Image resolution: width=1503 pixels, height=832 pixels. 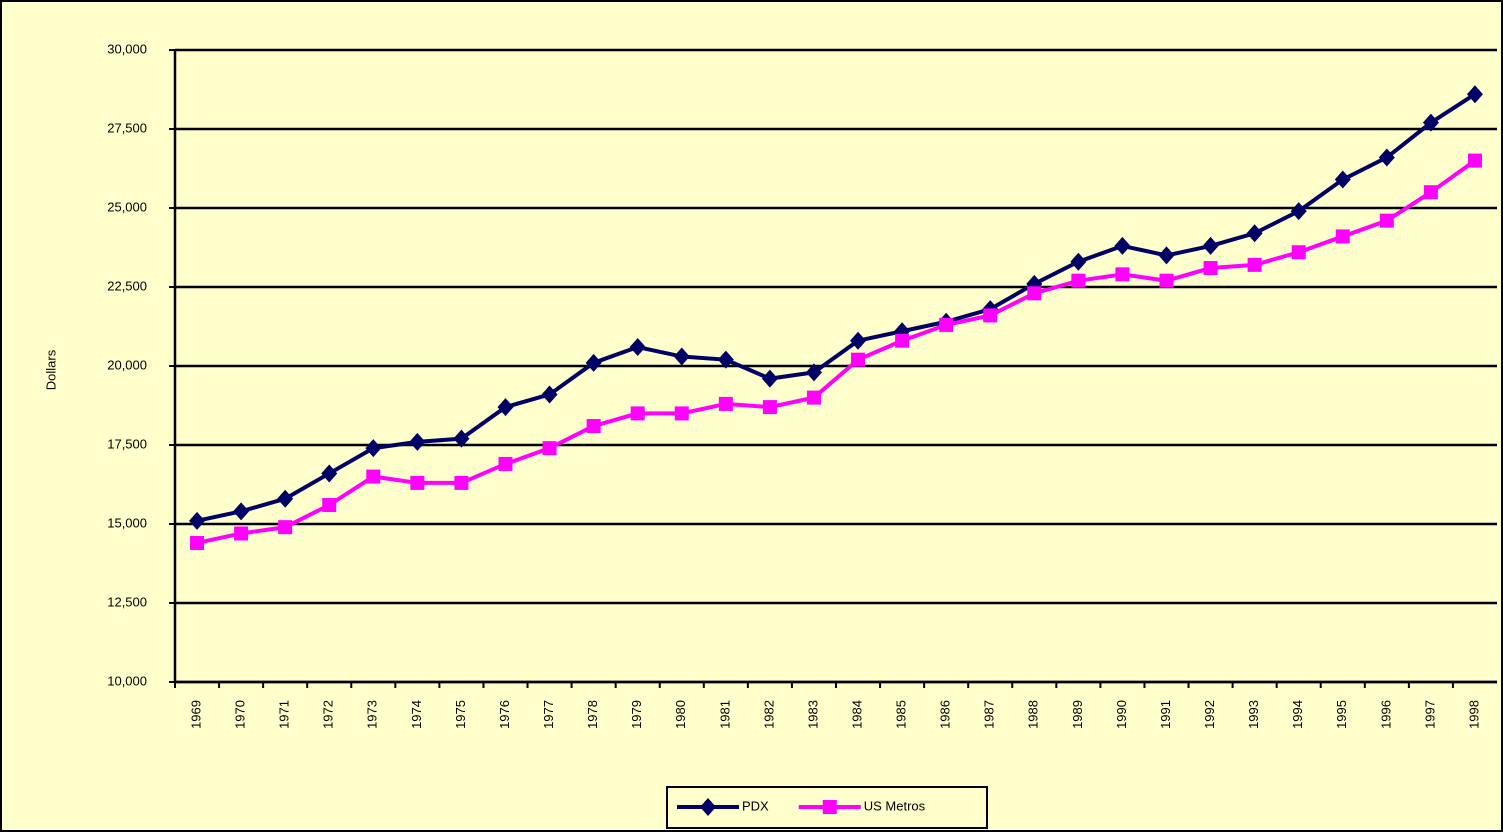 I want to click on x-tick-label: 1976, so click(x=504, y=714).